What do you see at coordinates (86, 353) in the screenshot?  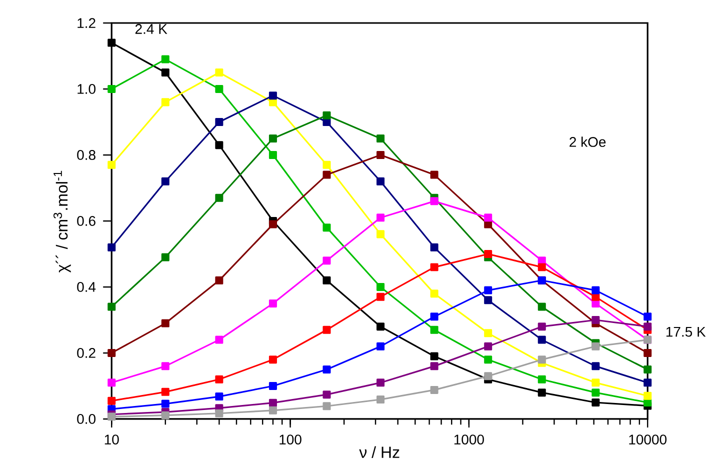 I see `y-tick-label: 0.2` at bounding box center [86, 353].